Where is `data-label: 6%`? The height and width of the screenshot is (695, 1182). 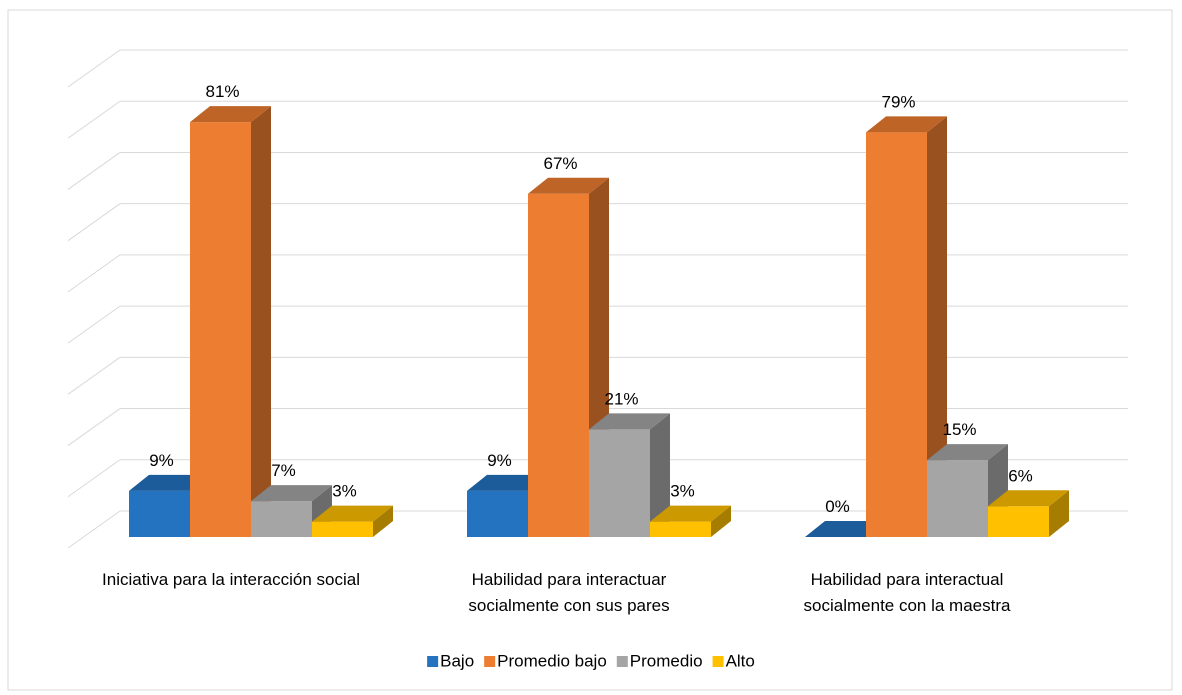
data-label: 6% is located at coordinates (1020, 475).